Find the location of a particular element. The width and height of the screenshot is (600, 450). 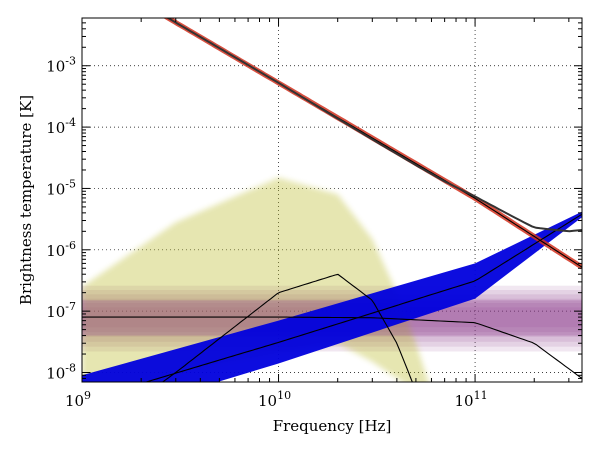

y-tick-label: 10⁻³ is located at coordinates (61, 65).